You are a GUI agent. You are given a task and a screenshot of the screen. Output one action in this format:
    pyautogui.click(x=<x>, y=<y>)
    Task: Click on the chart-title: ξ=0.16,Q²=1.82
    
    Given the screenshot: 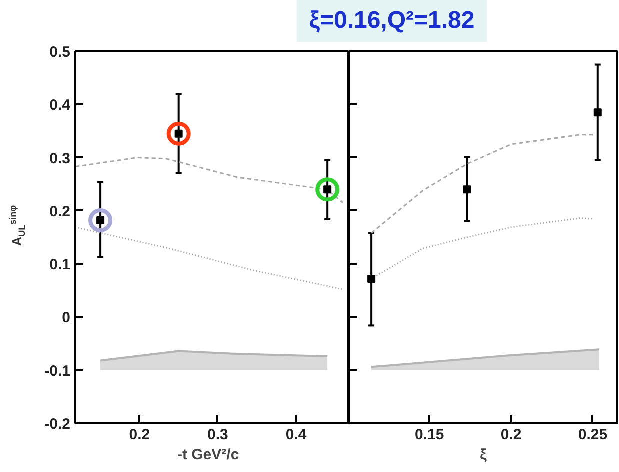 What is the action you would take?
    pyautogui.click(x=392, y=21)
    